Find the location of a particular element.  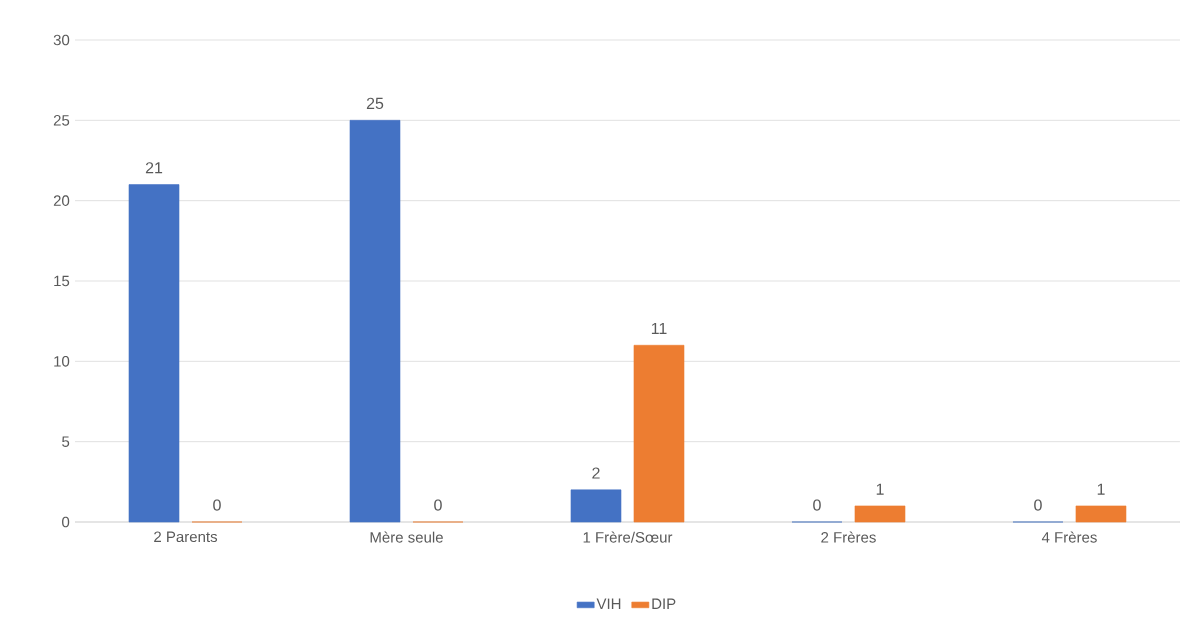

y-tick-label: 20 is located at coordinates (61, 200).